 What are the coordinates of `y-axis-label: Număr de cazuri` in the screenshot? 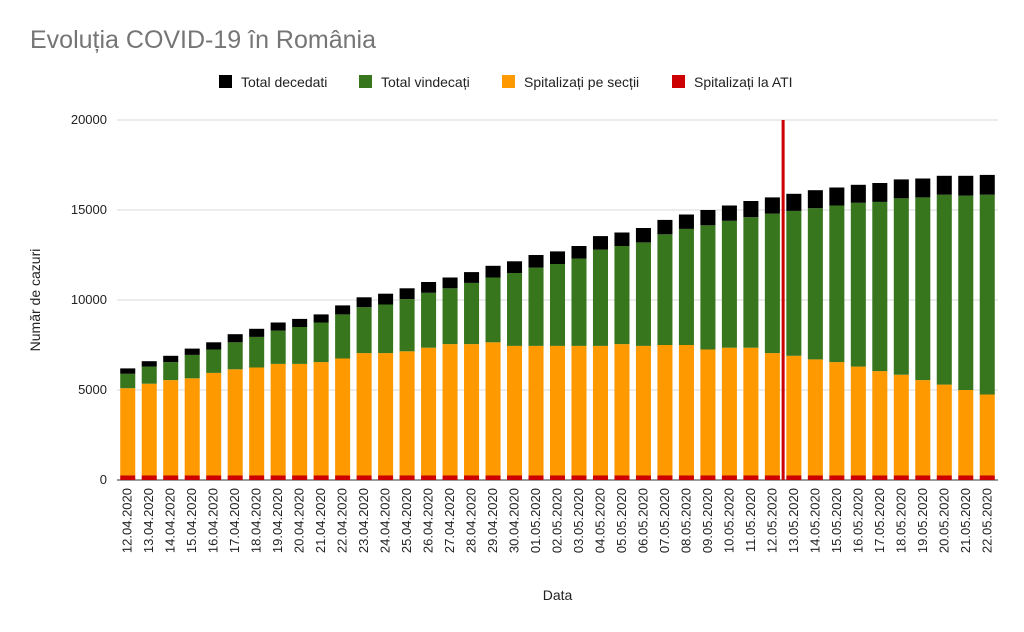 It's located at (35, 300).